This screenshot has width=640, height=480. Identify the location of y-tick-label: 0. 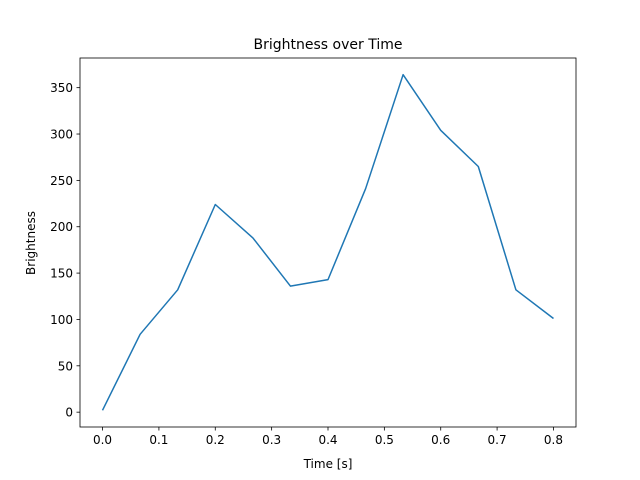
(69, 413).